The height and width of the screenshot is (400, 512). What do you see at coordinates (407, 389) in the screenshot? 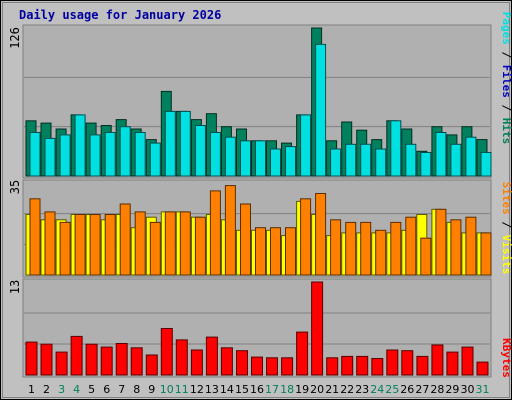
I see `x-tick-label-26: 26` at bounding box center [407, 389].